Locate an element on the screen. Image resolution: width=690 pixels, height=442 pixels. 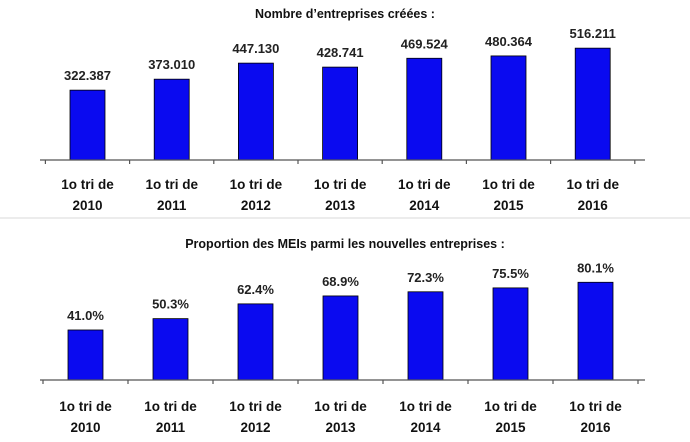
chart-title: Nombre d’entreprises créées : is located at coordinates (345, 14).